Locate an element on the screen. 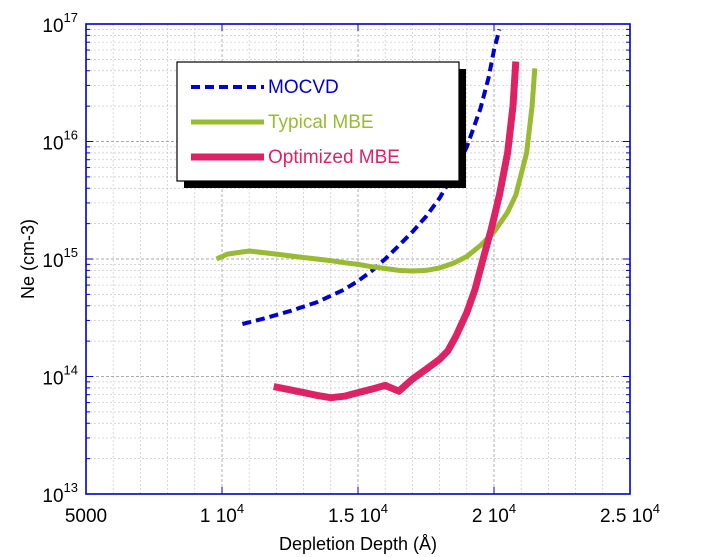 This screenshot has width=704, height=557. legend-label-typical-mbe: Typical MBE is located at coordinates (321, 122).